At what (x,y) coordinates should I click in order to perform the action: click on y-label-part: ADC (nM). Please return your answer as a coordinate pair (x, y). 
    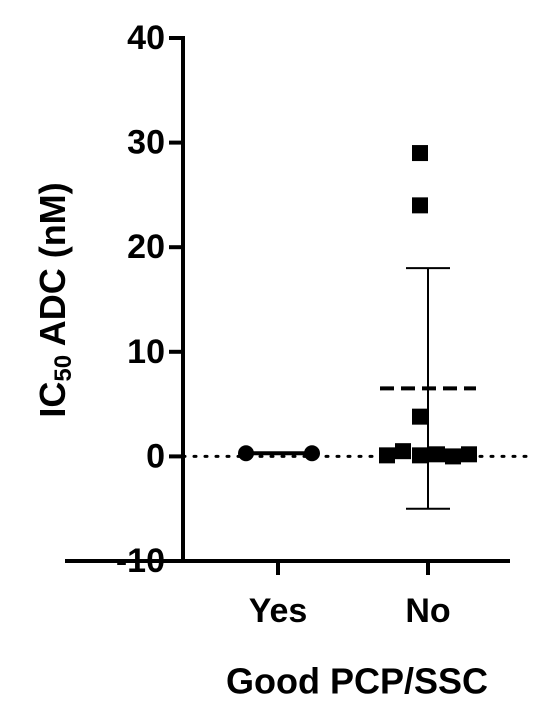
    Looking at the image, I should click on (52, 268).